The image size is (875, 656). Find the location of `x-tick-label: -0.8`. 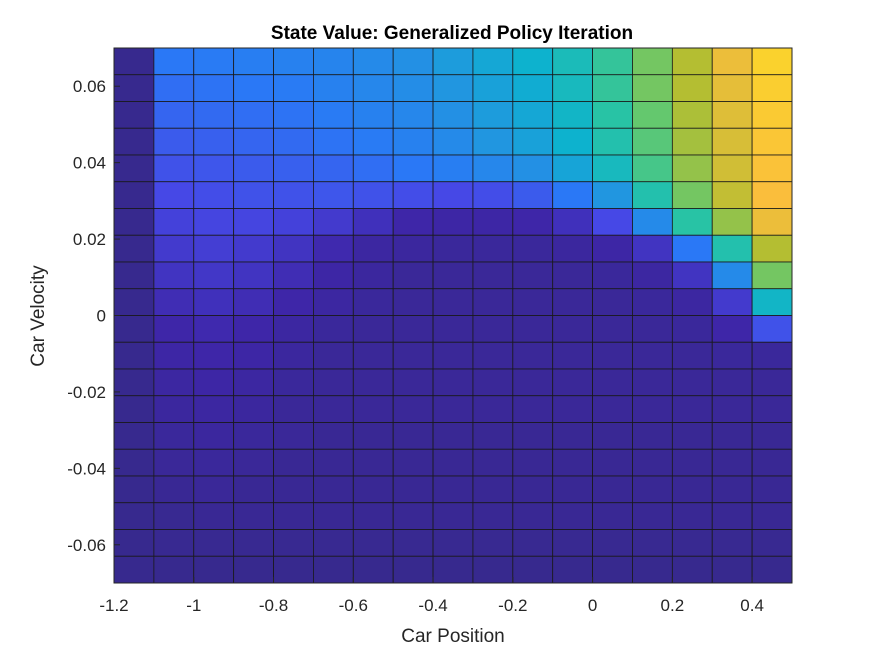

x-tick-label: -0.8 is located at coordinates (273, 605).